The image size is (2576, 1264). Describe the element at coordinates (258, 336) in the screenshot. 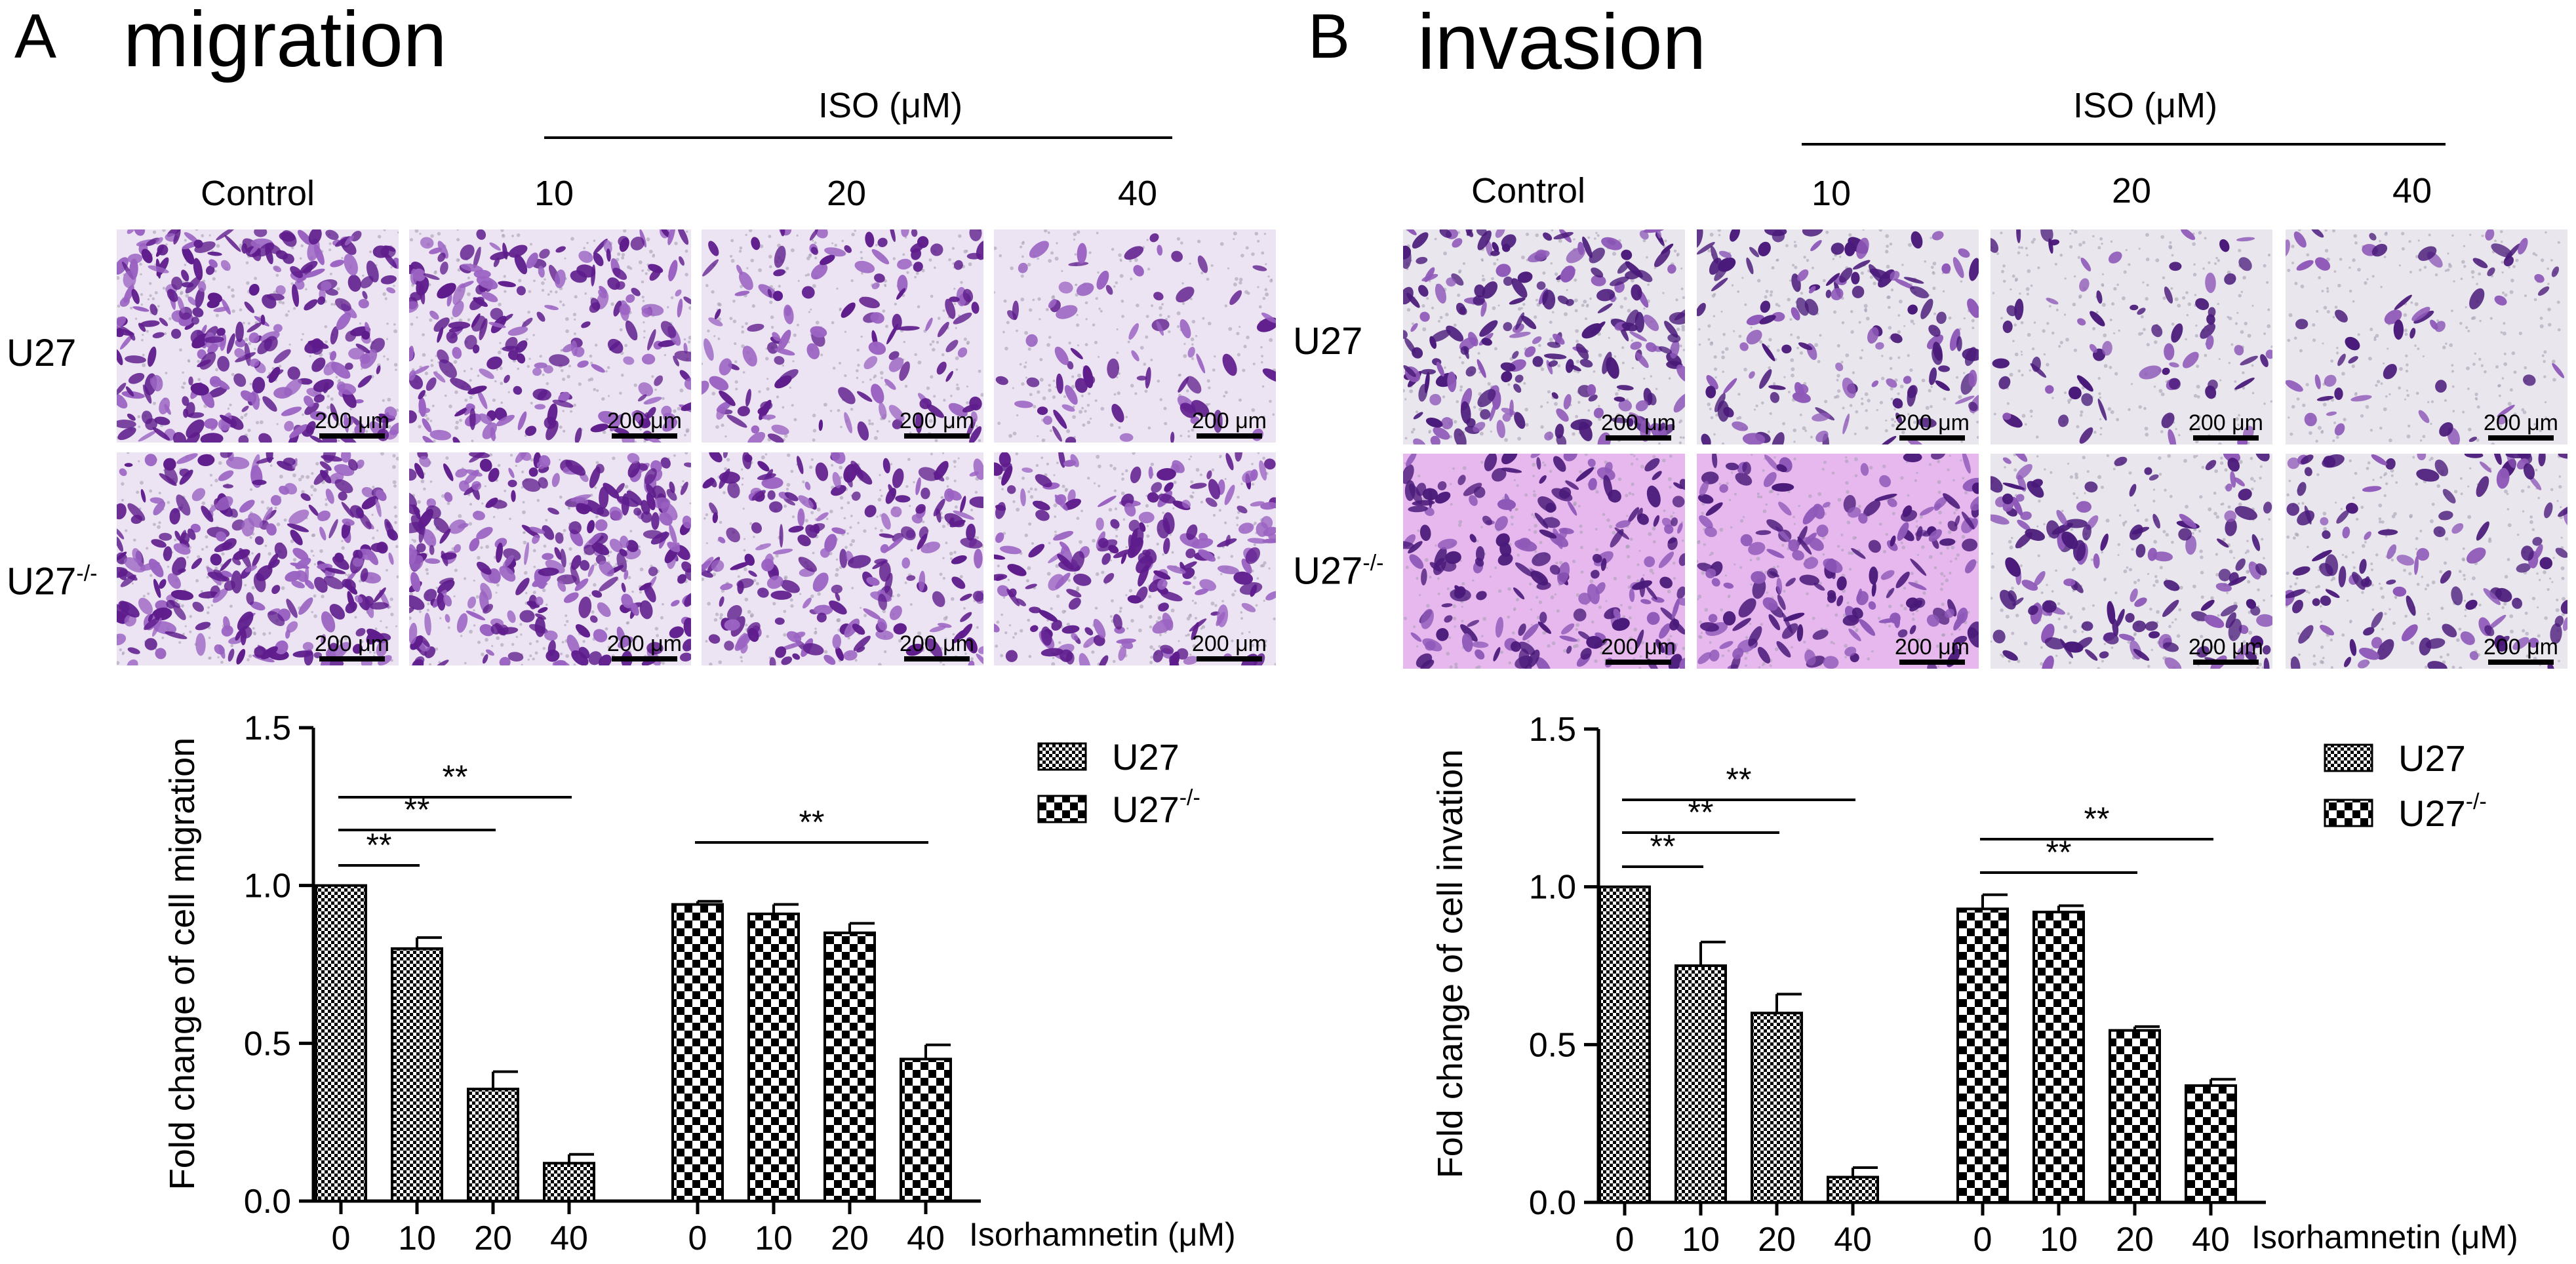

I see `micrograph-a-r1-c1: 200 μm` at that location.